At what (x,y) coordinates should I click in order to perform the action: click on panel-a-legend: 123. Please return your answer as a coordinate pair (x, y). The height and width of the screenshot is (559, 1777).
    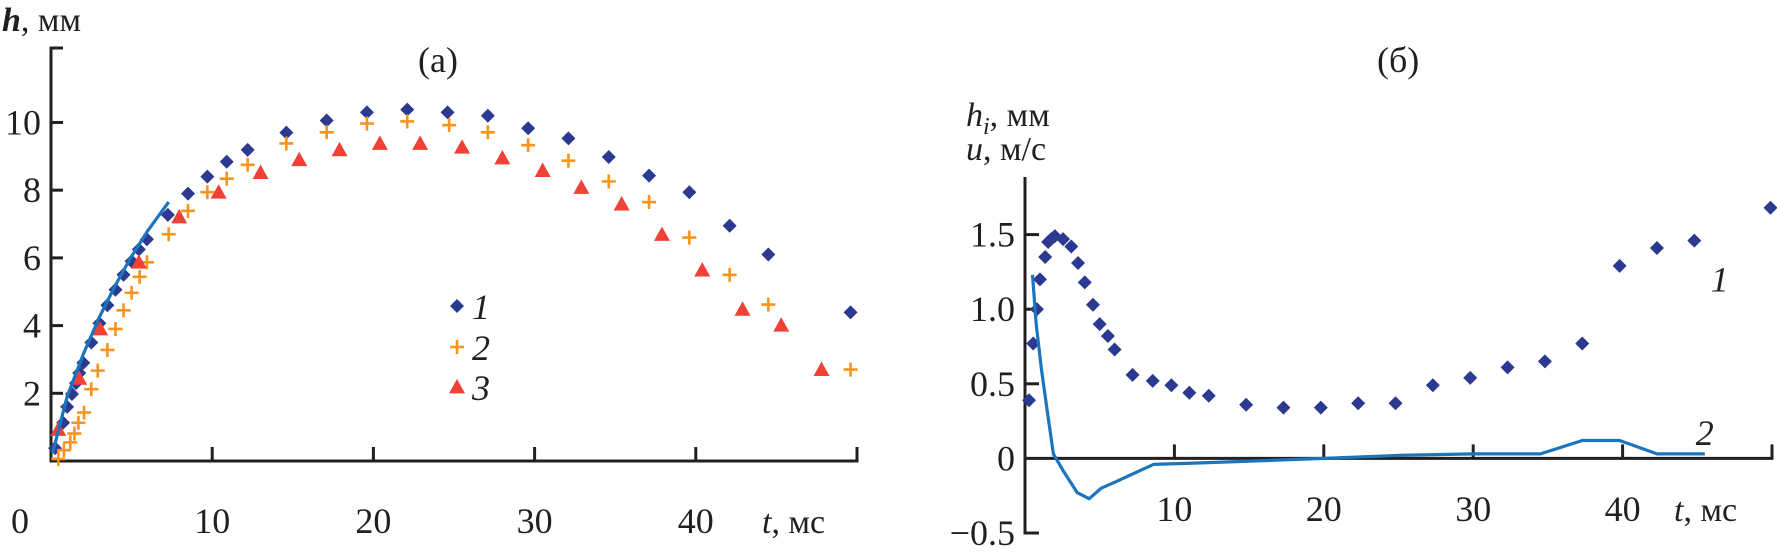
    Looking at the image, I should click on (469, 347).